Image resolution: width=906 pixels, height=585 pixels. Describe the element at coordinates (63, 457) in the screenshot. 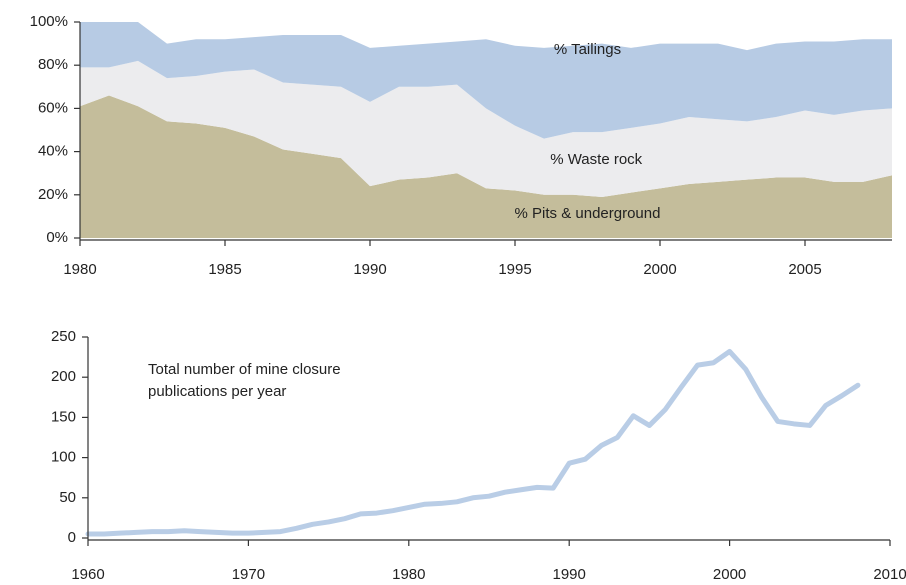

I see `y-tick-label: 100` at that location.